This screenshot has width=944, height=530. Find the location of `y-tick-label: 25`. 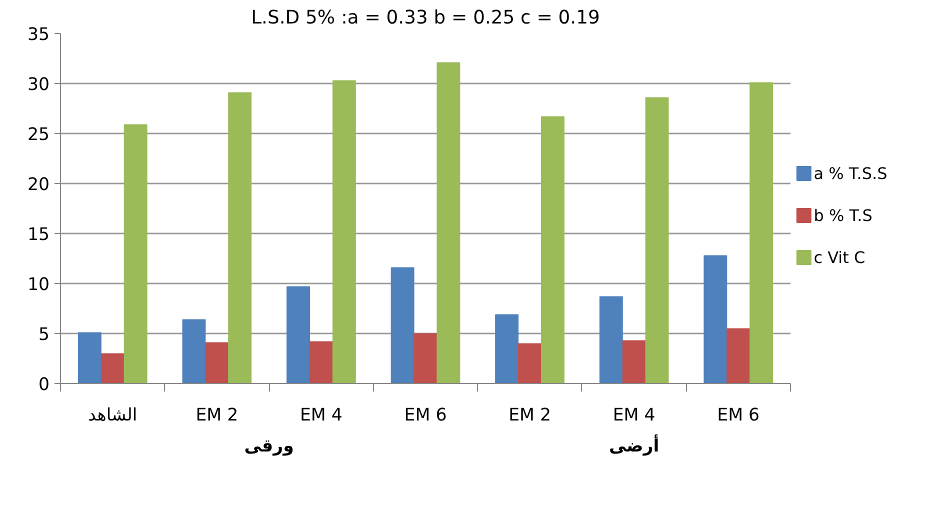

y-tick-label: 25 is located at coordinates (38, 135).